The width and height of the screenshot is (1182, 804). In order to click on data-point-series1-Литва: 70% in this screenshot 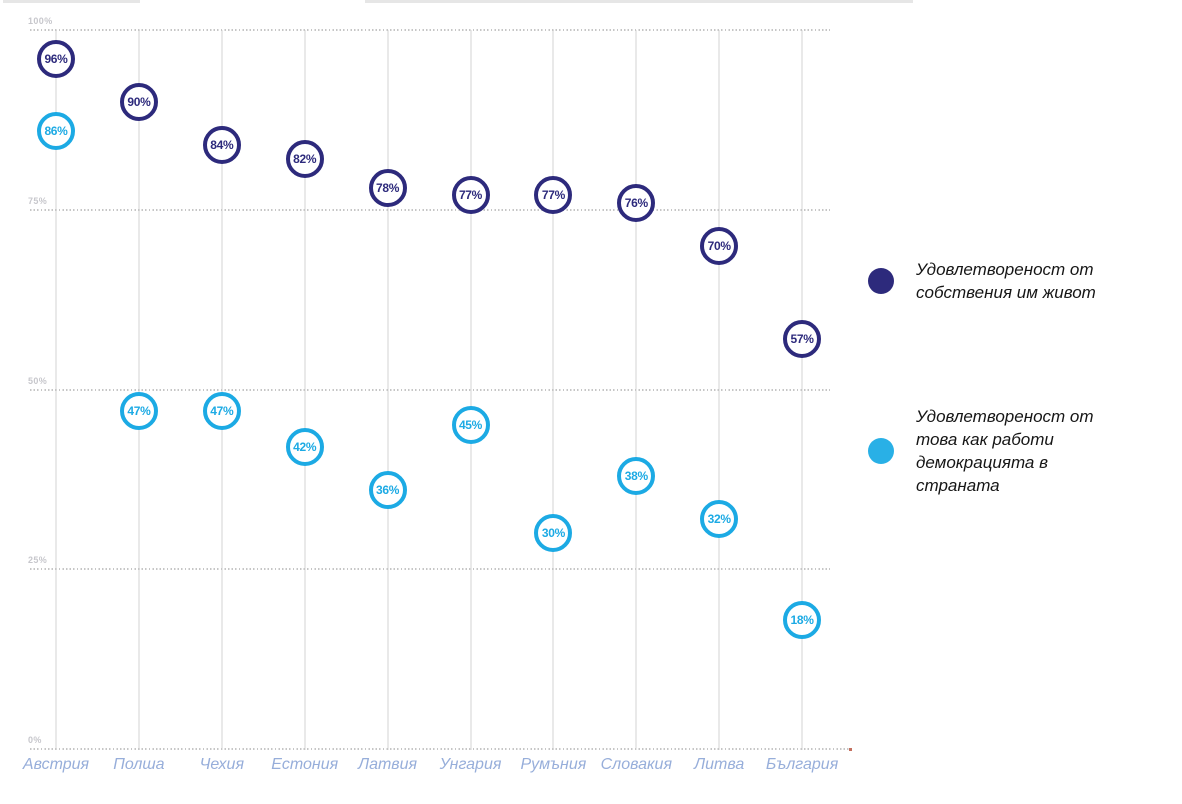, I will do `click(719, 245)`.